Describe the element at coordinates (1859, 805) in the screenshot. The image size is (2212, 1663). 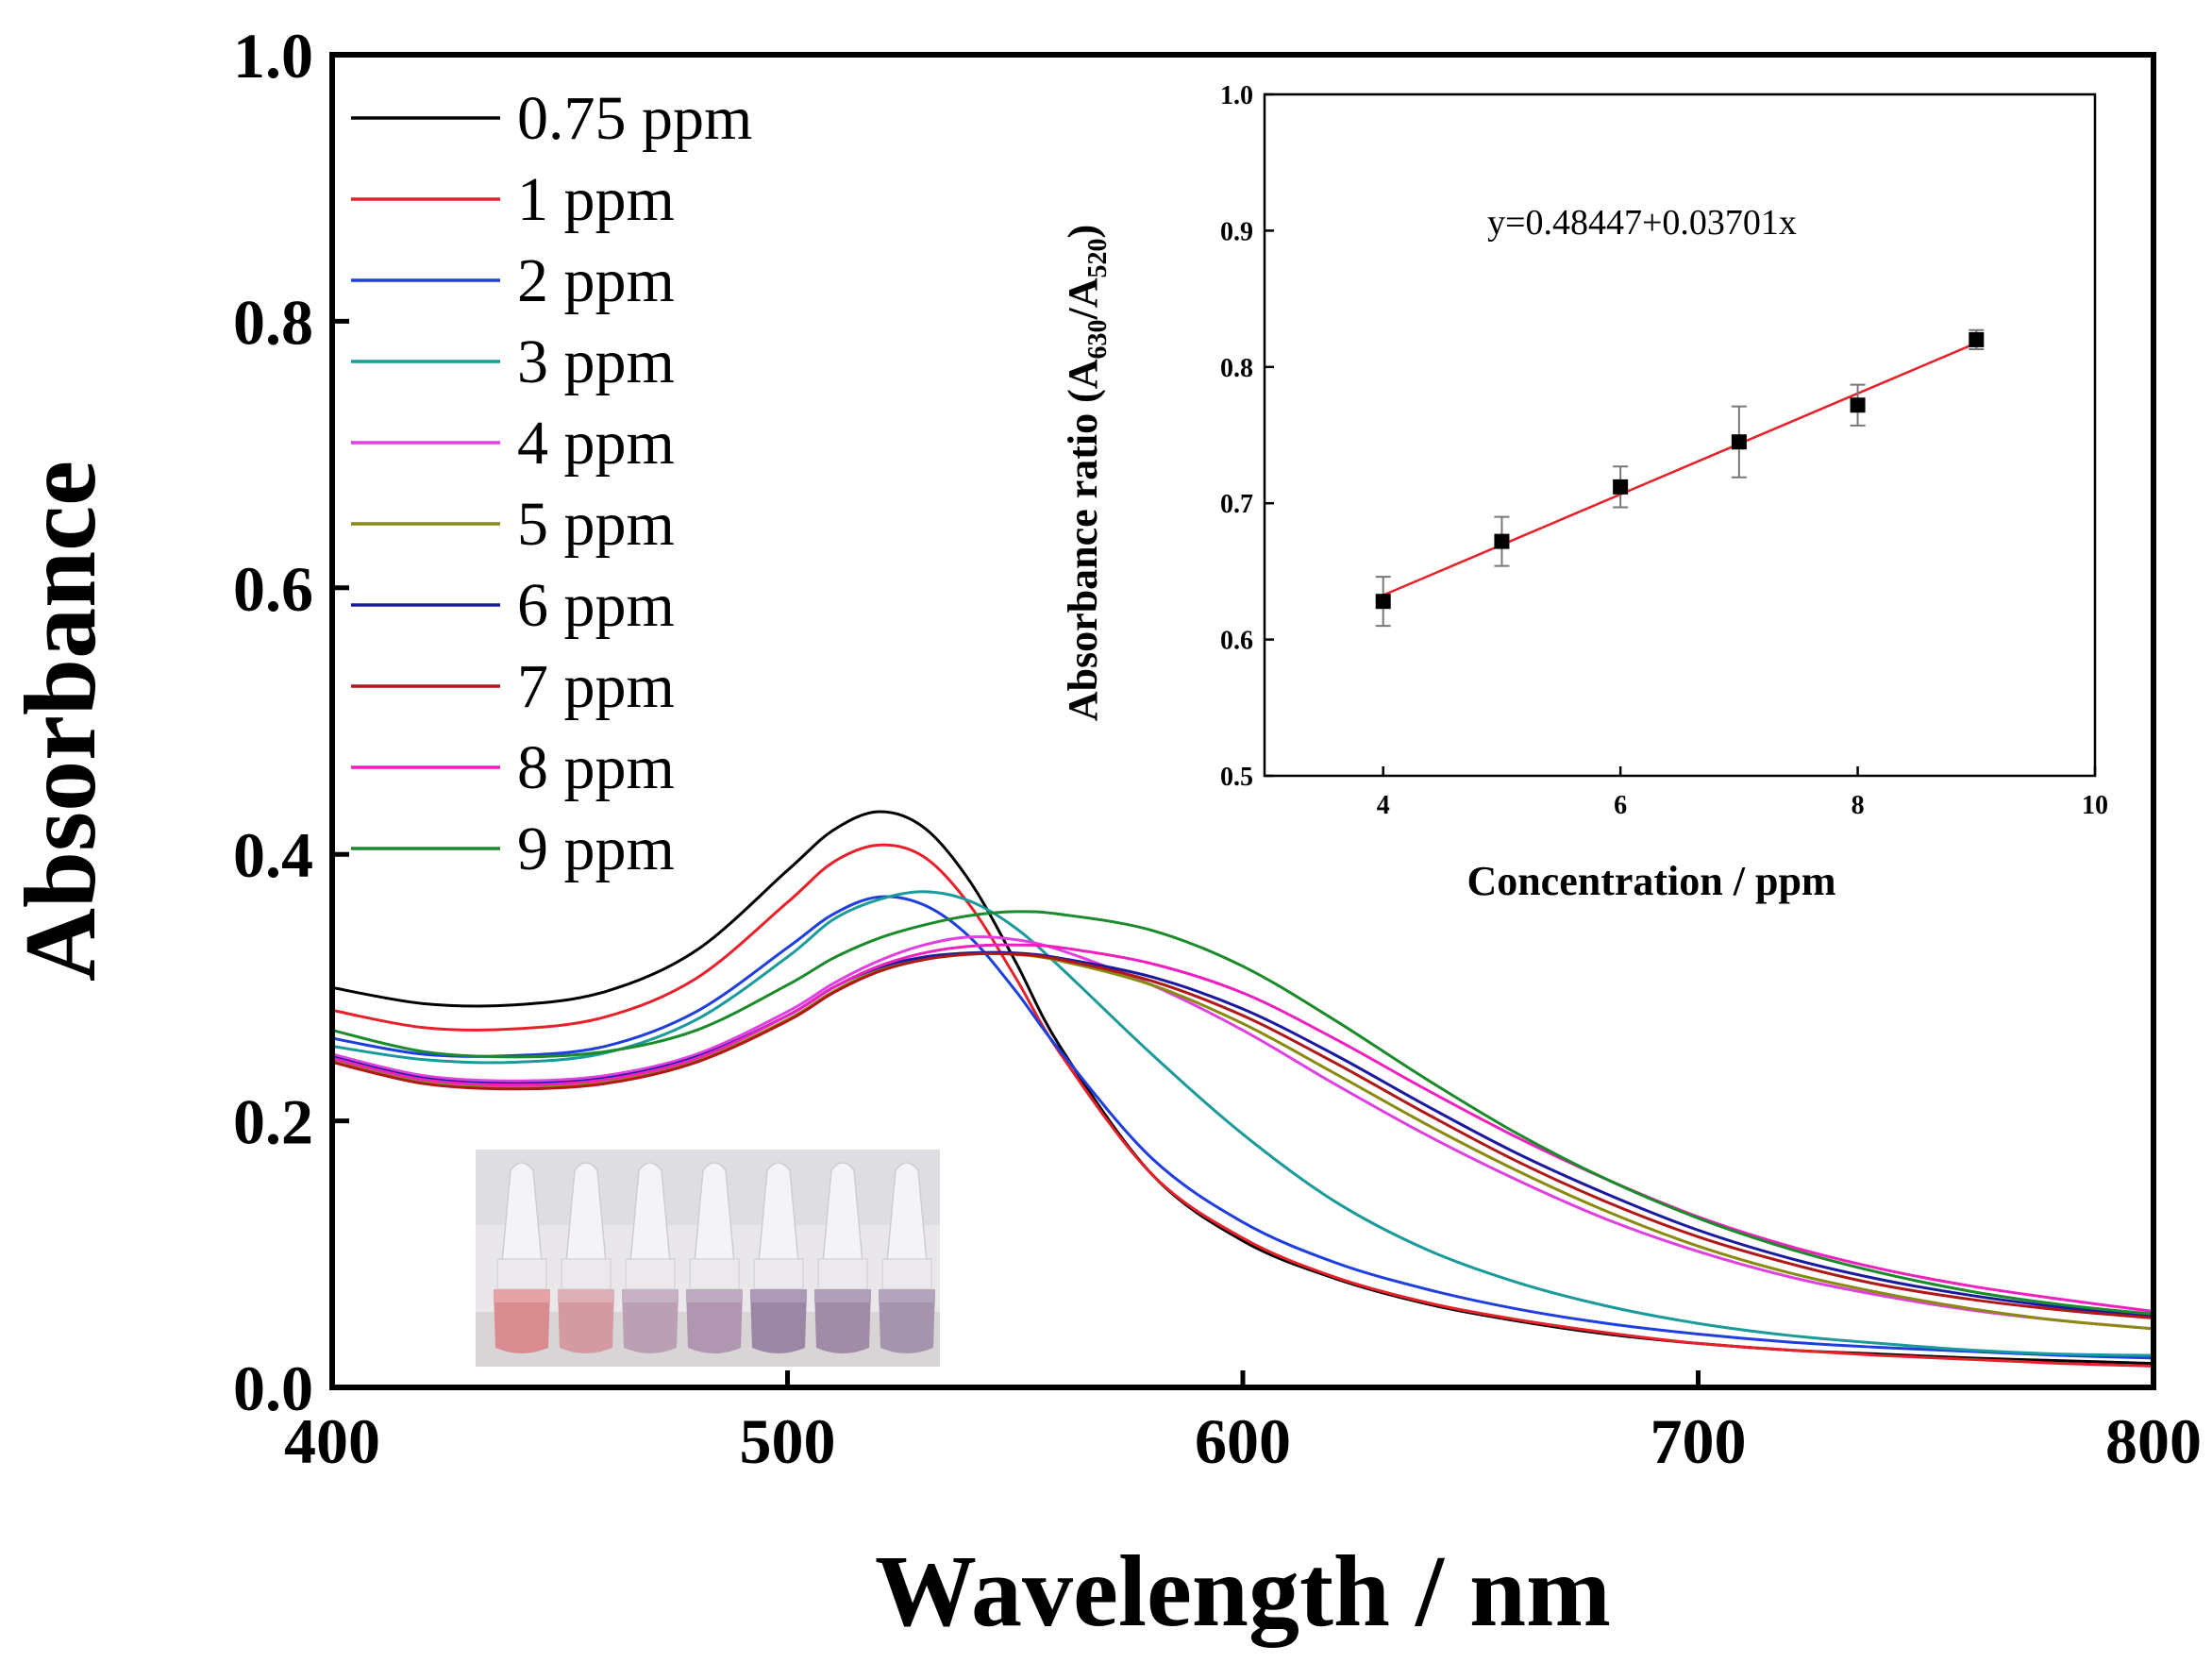
I see `inset-x-tick-label: 8` at that location.